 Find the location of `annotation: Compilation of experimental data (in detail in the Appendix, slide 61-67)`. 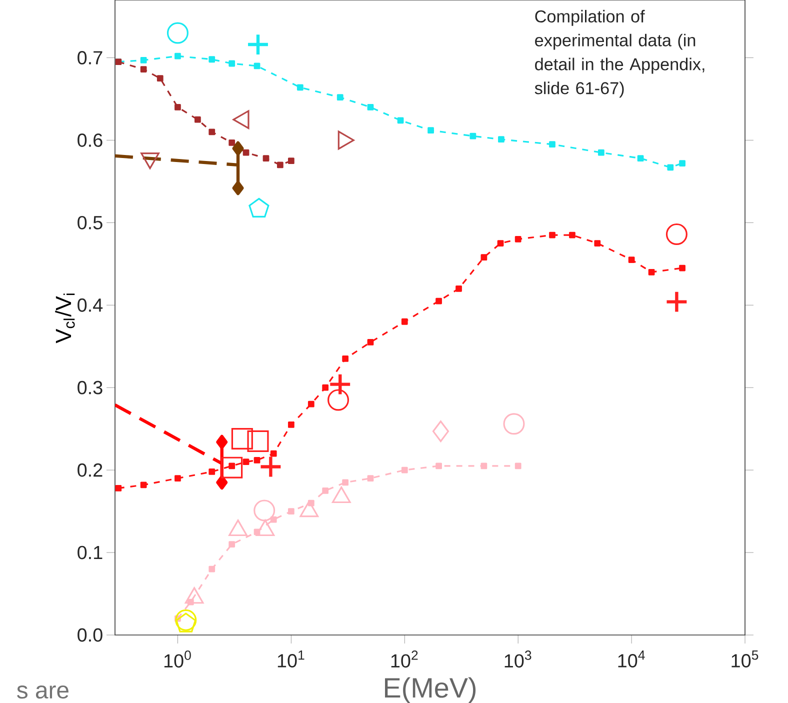

annotation: Compilation of experimental data (in detail in the Appendix, slide 61-67) is located at coordinates (619, 54).